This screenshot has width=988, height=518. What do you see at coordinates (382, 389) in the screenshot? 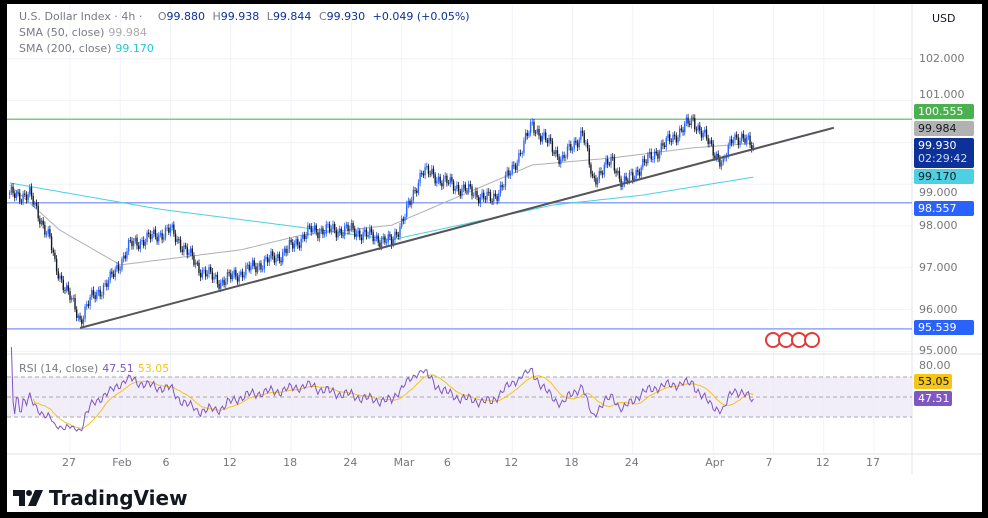
I see `rsi-line` at bounding box center [382, 389].